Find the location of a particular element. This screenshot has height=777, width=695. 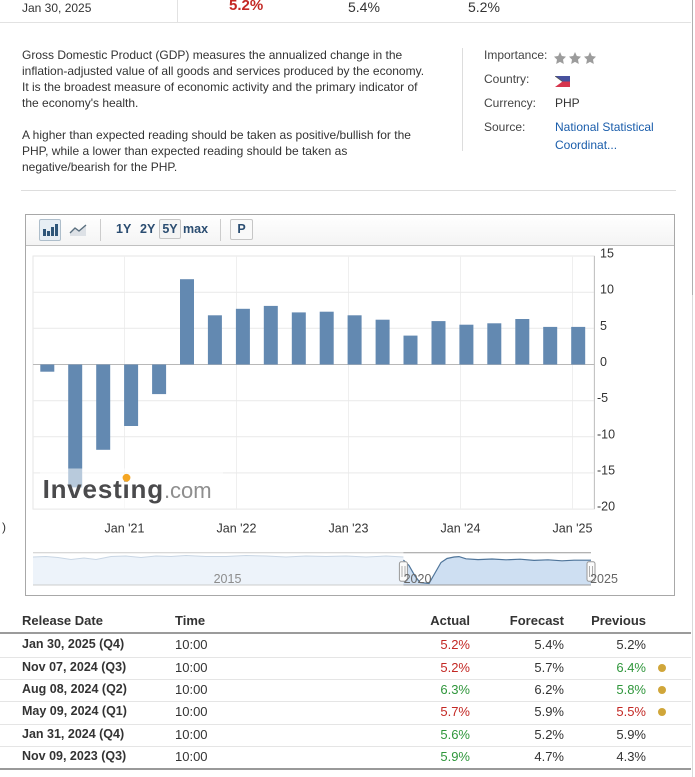

svg-text: 10 is located at coordinates (607, 290).